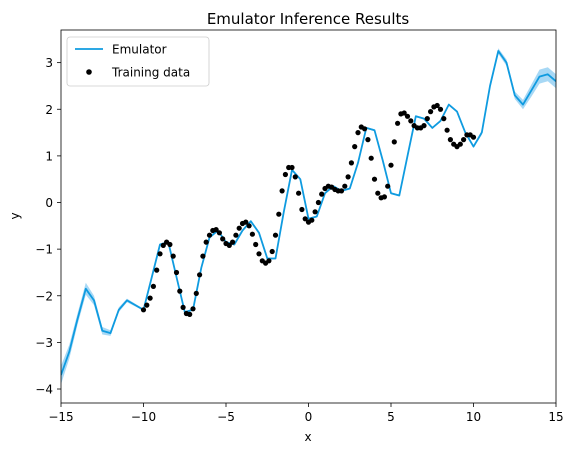  I want to click on x-tick-label: 15, so click(555, 417).